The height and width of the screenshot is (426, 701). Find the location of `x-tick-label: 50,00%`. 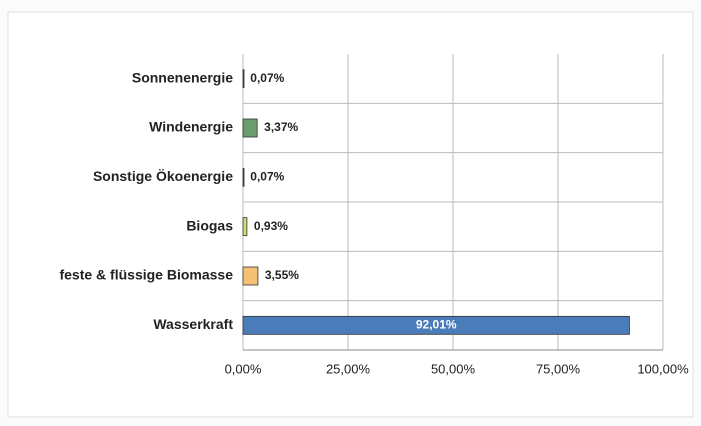

x-tick-label: 50,00% is located at coordinates (453, 368).